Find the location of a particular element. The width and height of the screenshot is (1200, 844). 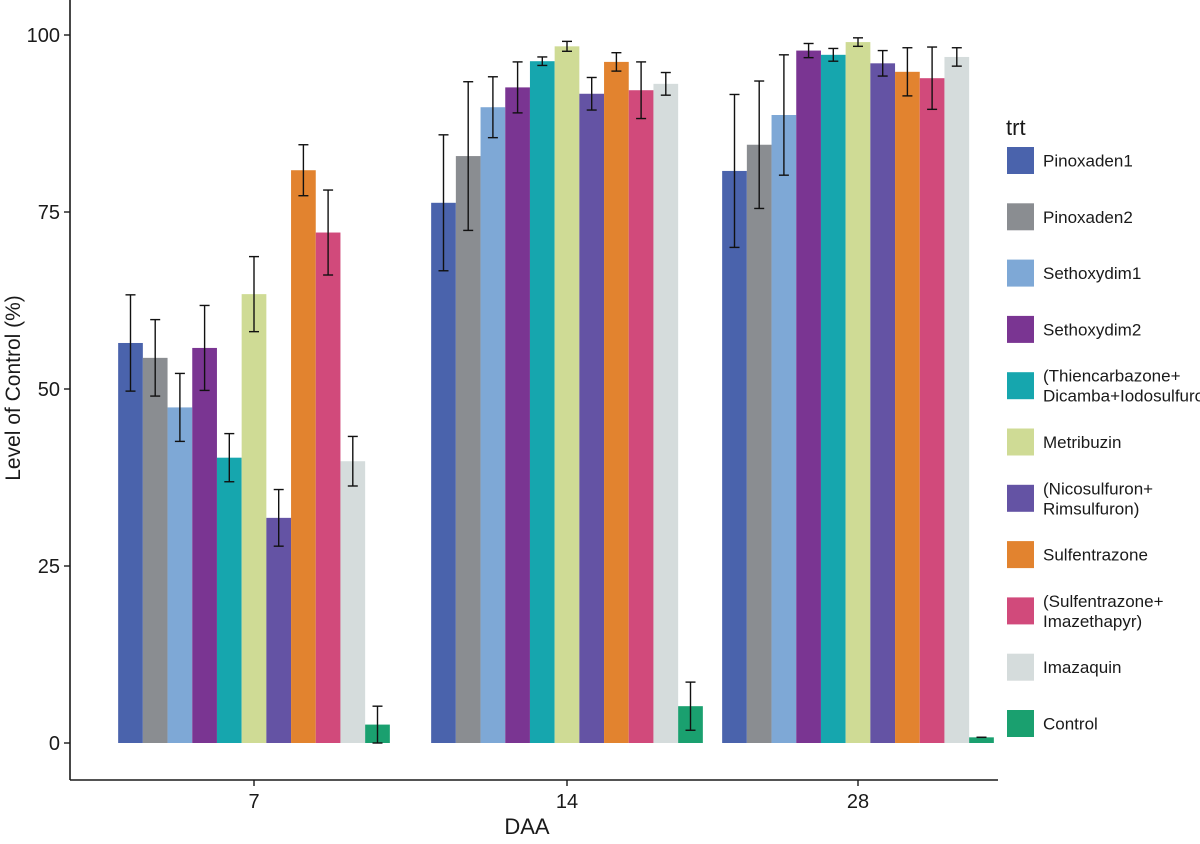

legend-label-line: Sethoxydim2 is located at coordinates (1092, 329).